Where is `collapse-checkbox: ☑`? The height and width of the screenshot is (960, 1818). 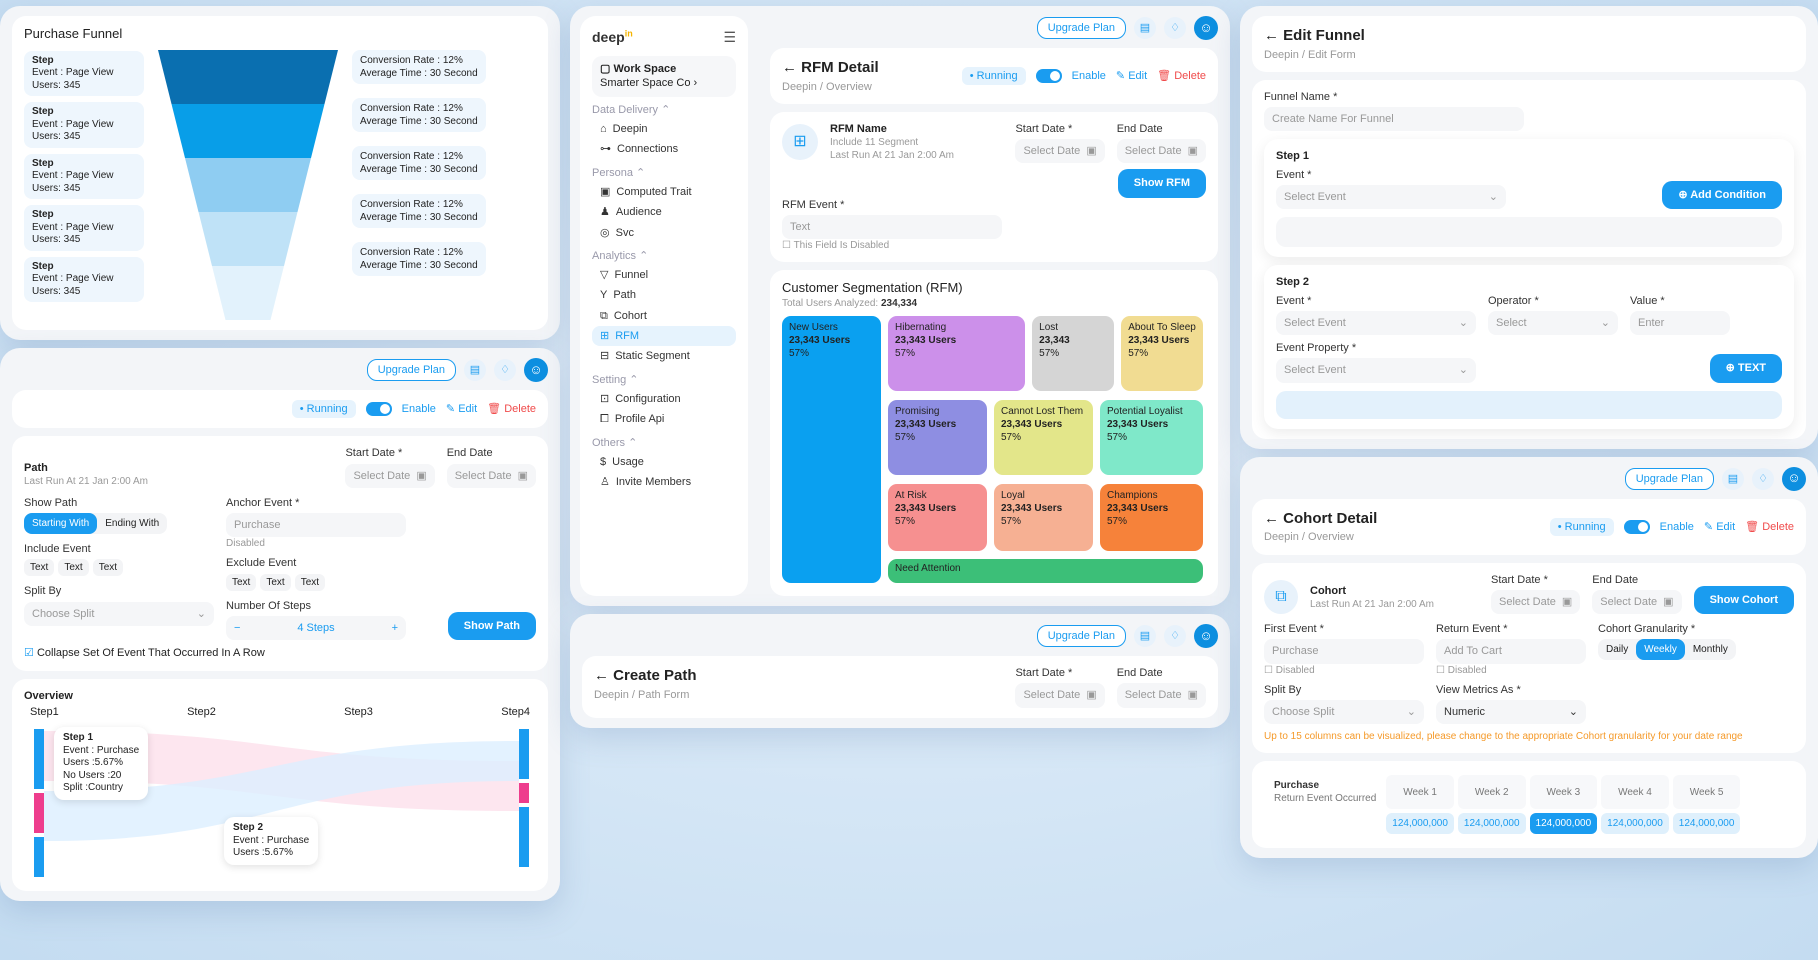
collapse-checkbox: ☑ is located at coordinates (29, 653).